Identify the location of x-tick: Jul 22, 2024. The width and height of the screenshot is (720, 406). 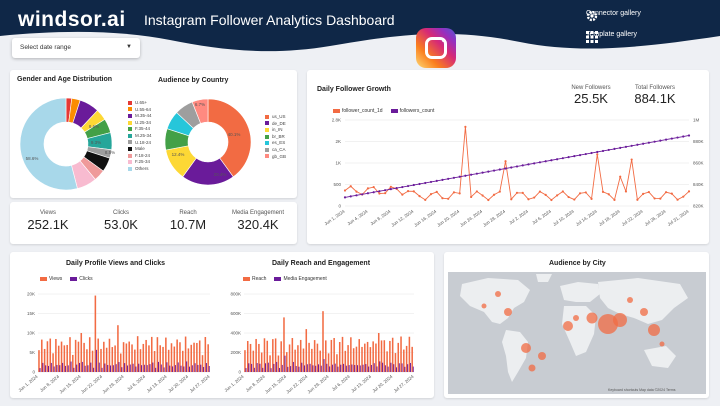
(632, 217).